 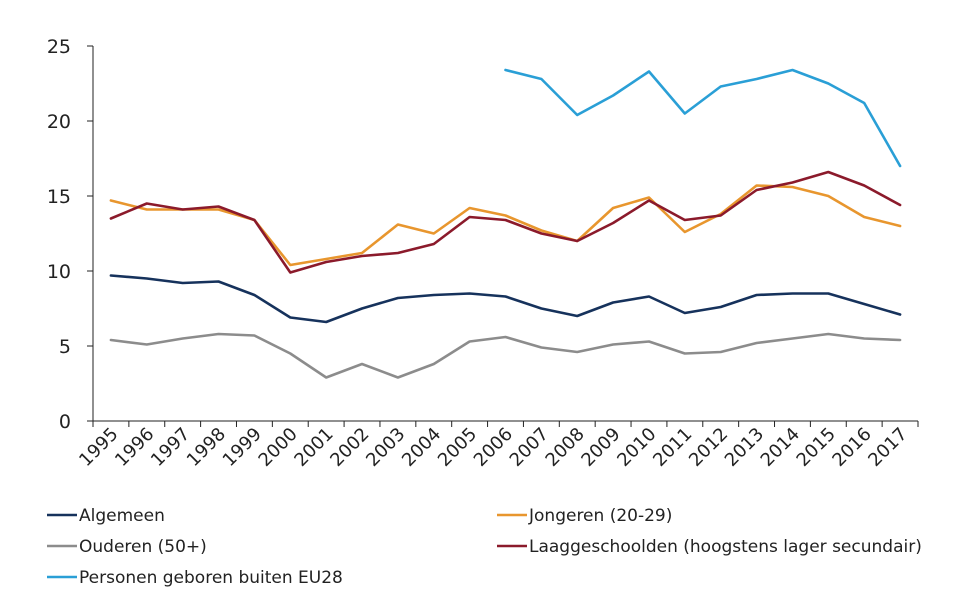 I want to click on x-tick-label: 2009, so click(x=600, y=447).